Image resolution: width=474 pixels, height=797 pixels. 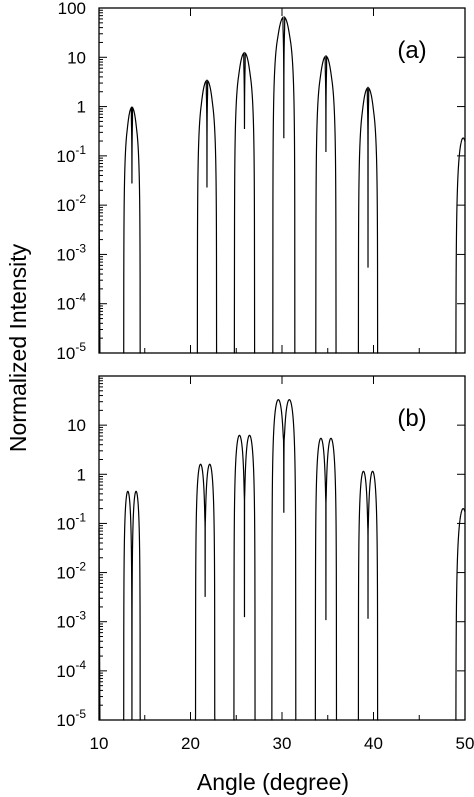 I want to click on x-axis: 10 20 30 40 50, so click(x=282, y=743).